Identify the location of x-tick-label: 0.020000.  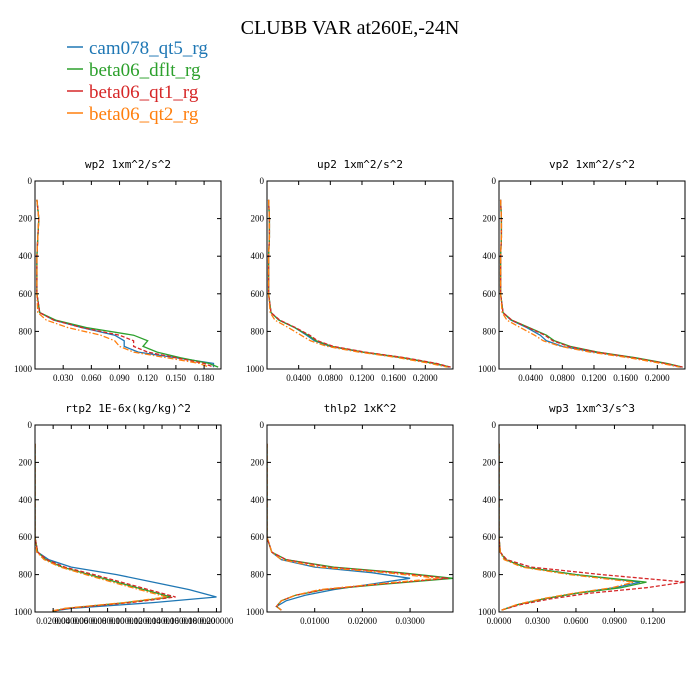
(53, 621).